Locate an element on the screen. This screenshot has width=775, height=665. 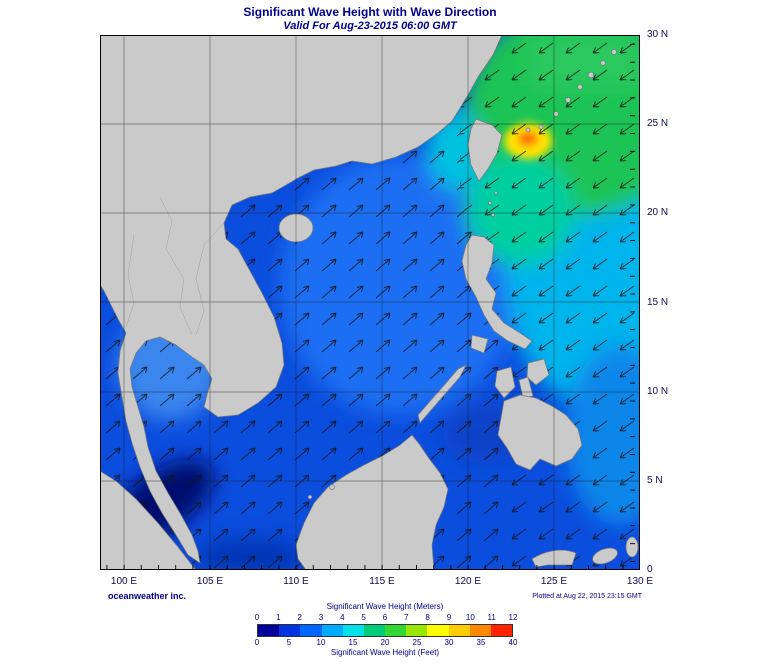
meter-tick-label: 2 is located at coordinates (299, 617).